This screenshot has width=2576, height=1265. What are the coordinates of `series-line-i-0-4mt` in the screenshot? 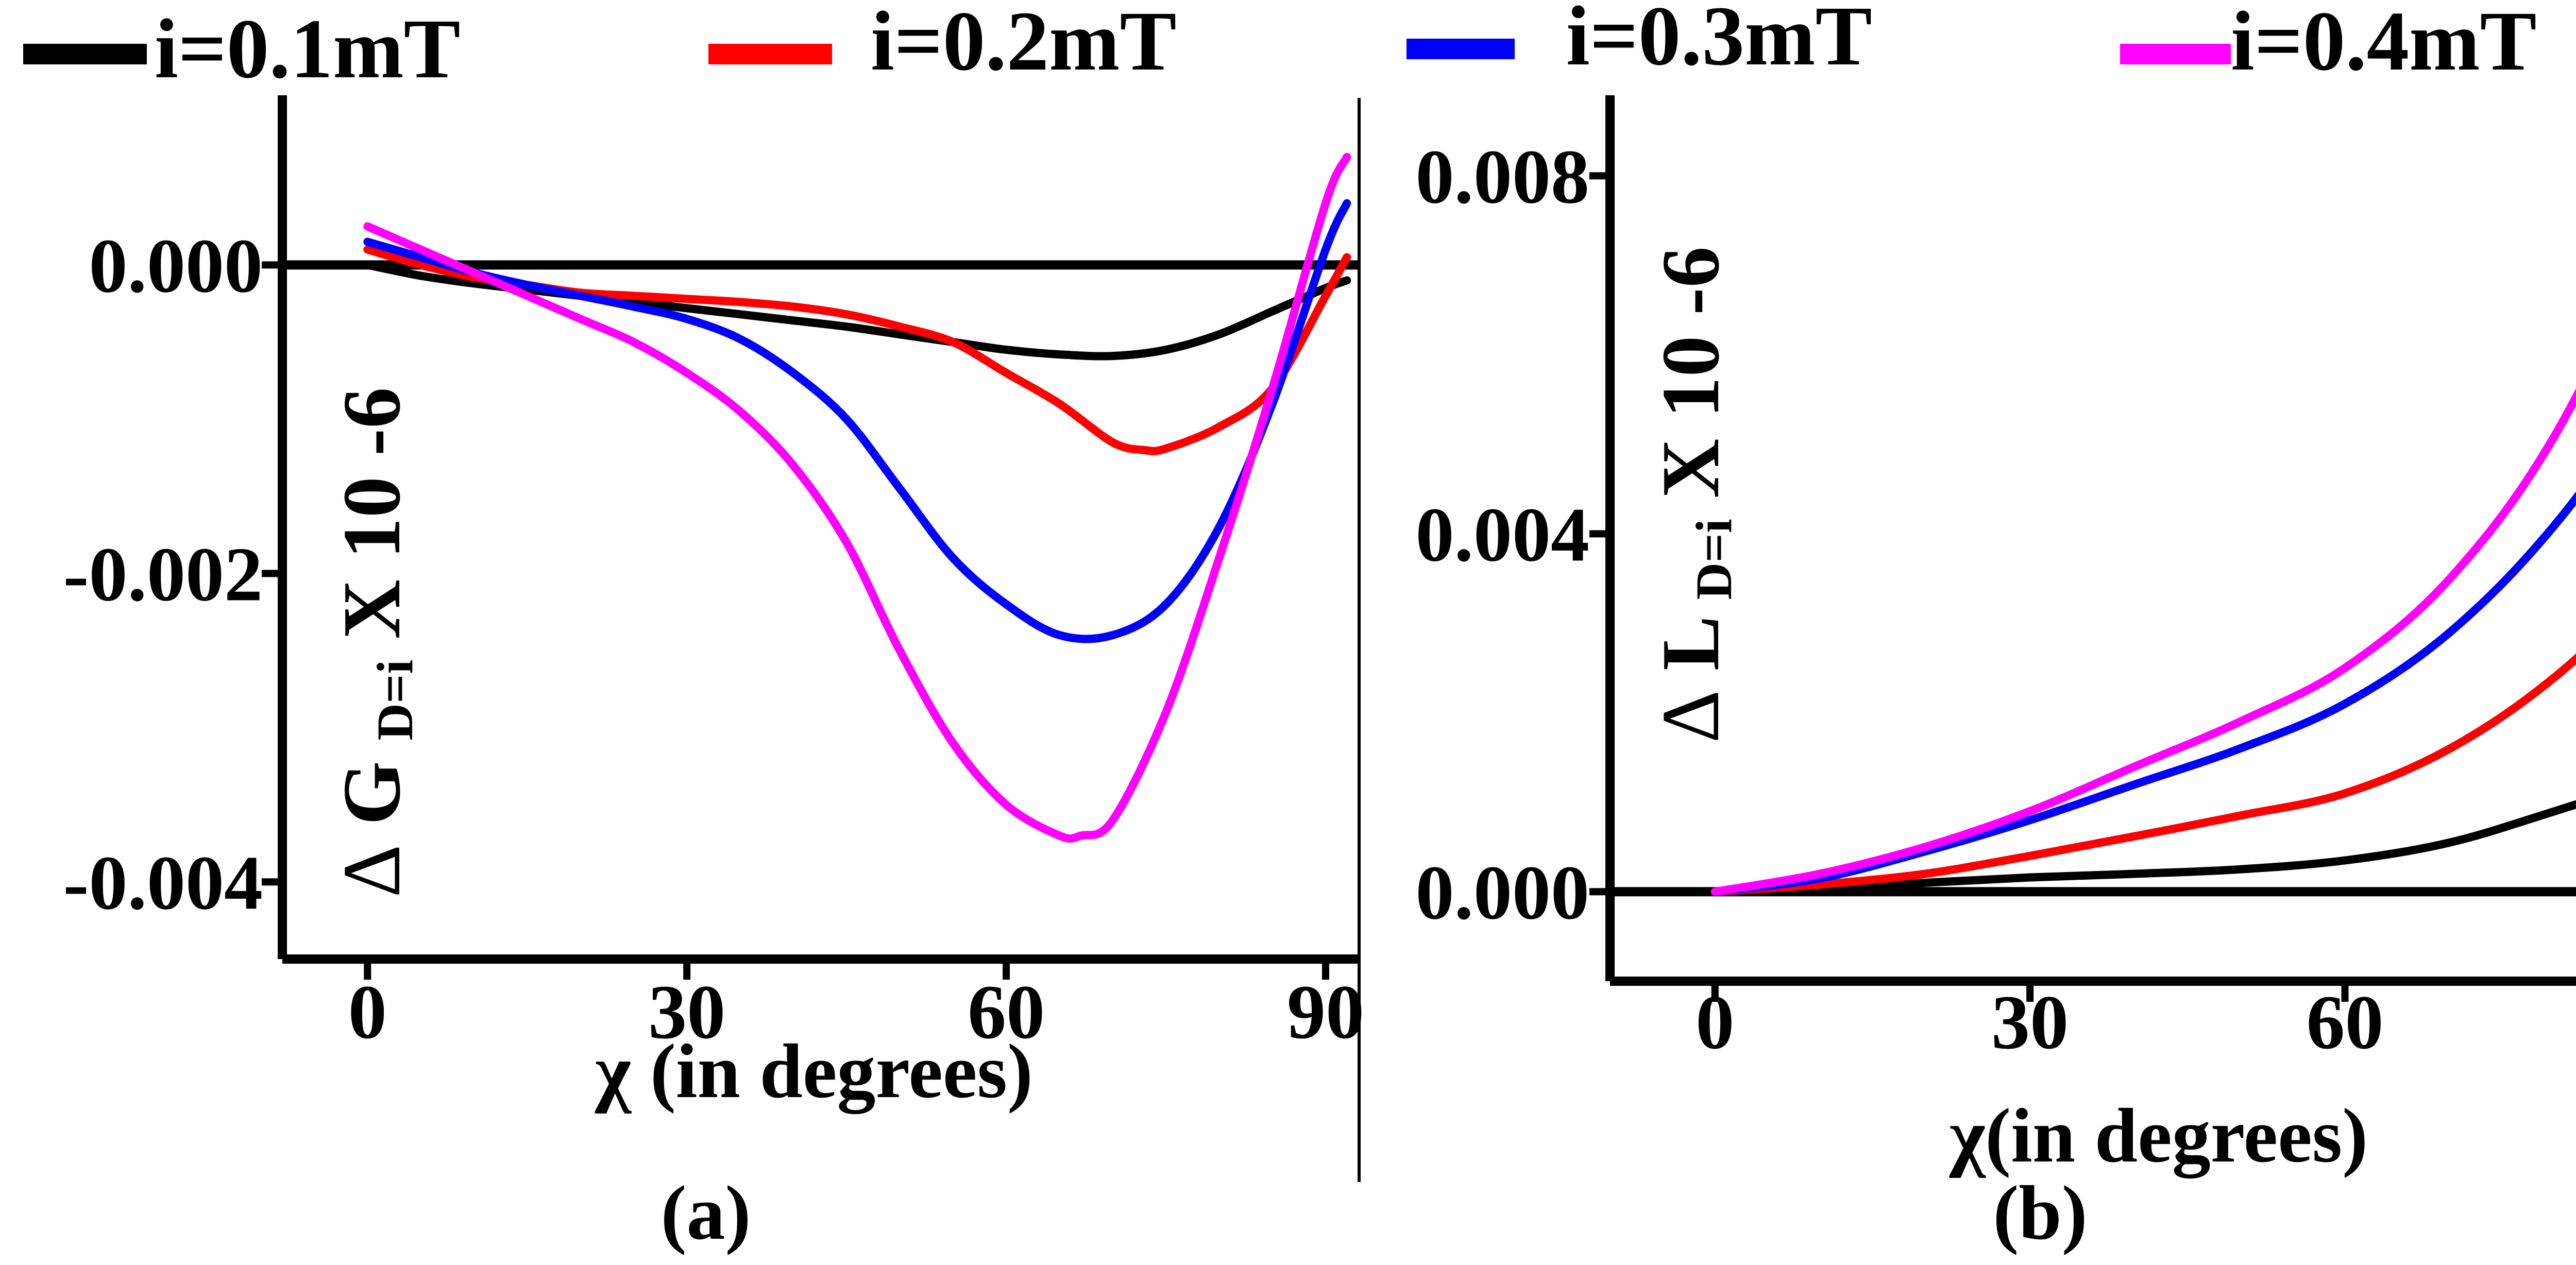 It's located at (2143, 642).